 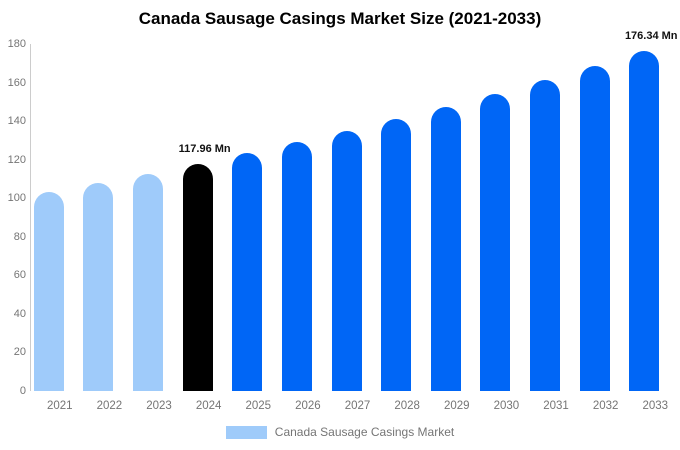 I want to click on y-tick-label: 180, so click(x=16, y=44).